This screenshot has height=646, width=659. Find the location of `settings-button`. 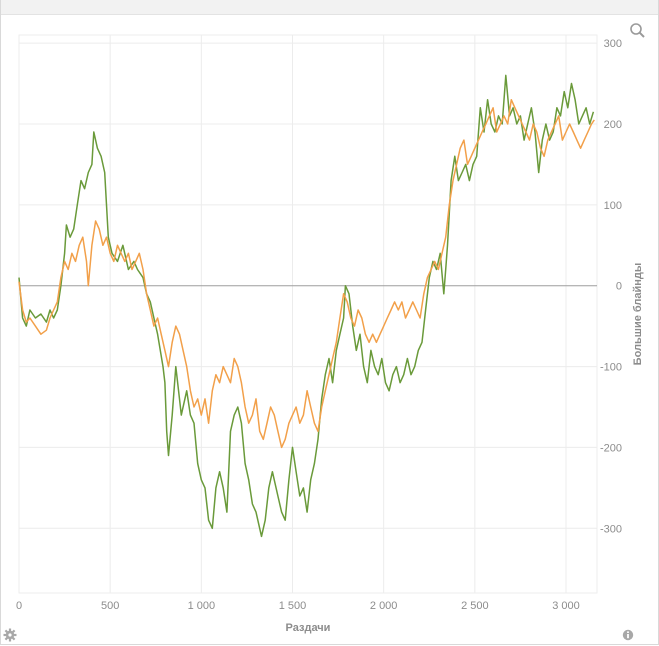

settings-button is located at coordinates (10, 635).